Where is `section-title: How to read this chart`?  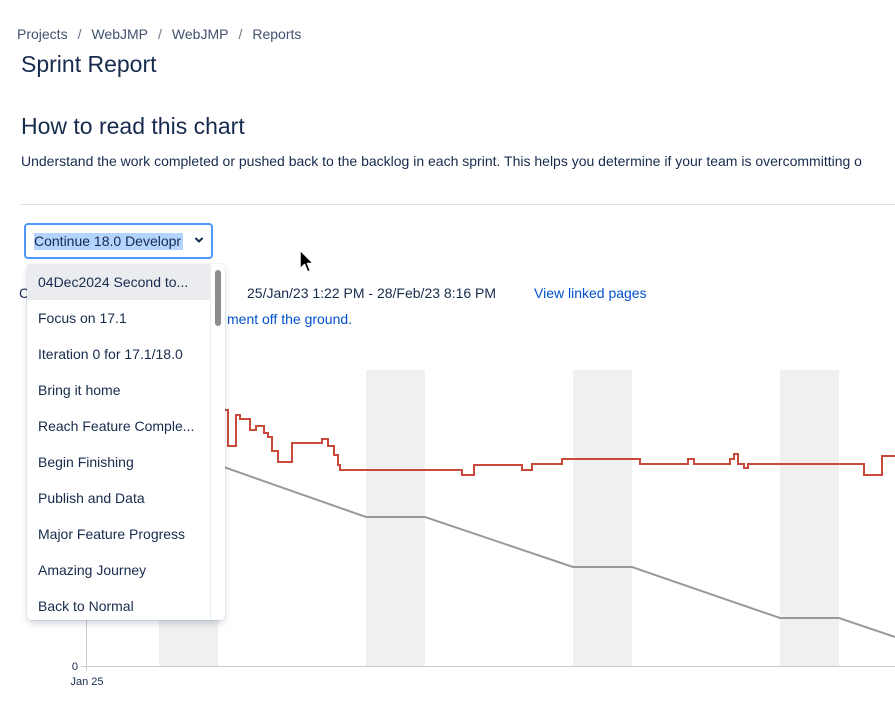 section-title: How to read this chart is located at coordinates (133, 126).